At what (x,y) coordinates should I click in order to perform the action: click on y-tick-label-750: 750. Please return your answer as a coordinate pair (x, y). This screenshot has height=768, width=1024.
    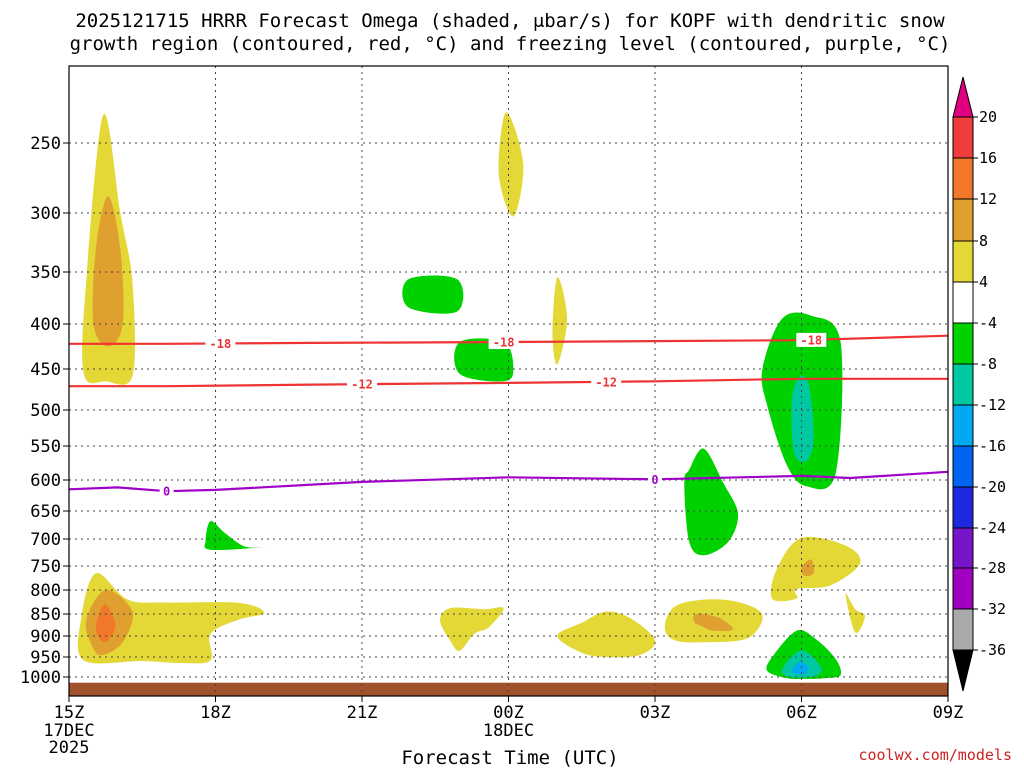
    Looking at the image, I should click on (45, 567).